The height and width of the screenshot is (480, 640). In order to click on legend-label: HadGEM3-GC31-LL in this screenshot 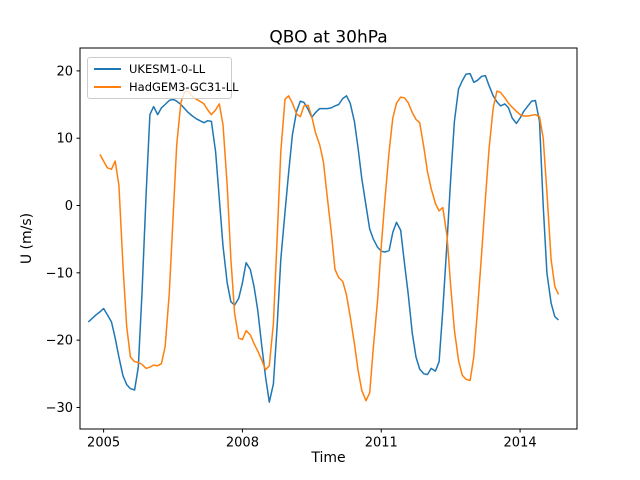, I will do `click(184, 86)`.